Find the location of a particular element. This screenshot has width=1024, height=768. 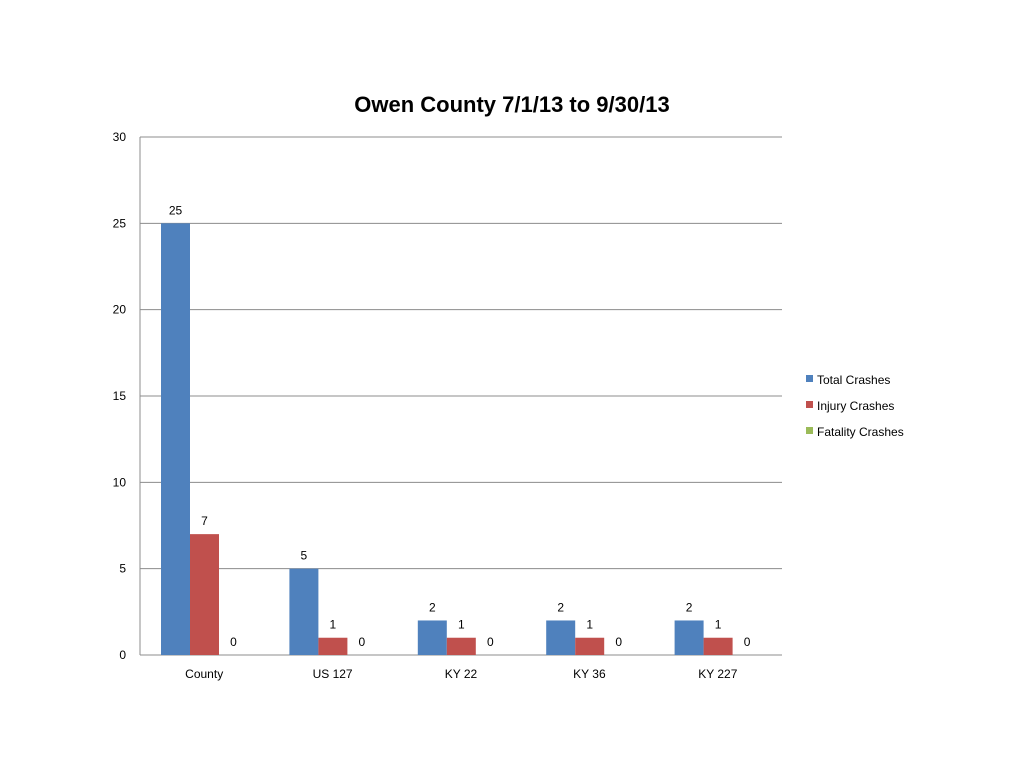

y-tick-label: 0 is located at coordinates (122, 655).